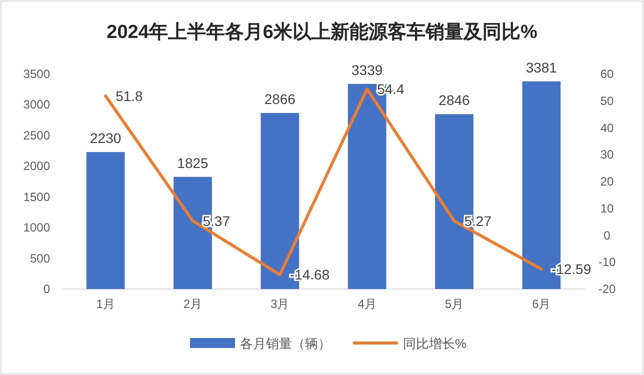 The width and height of the screenshot is (644, 375). What do you see at coordinates (607, 127) in the screenshot?
I see `y2-tick-label: 40` at bounding box center [607, 127].